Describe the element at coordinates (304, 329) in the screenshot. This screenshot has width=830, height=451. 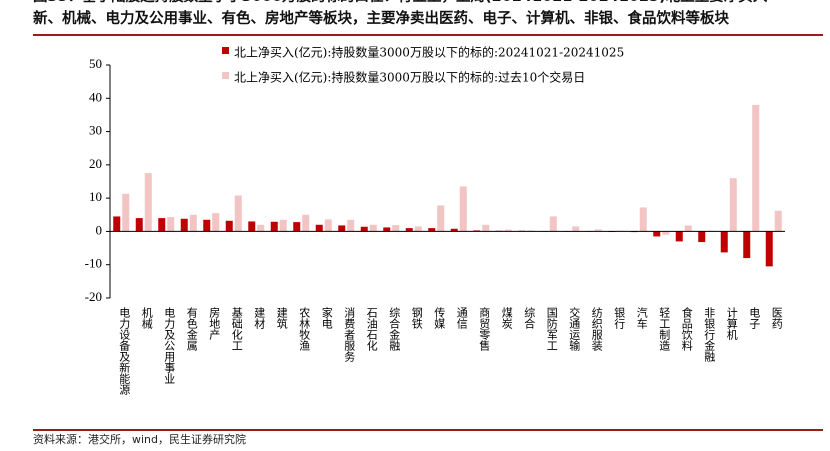
I see `x-category-label: 农林牧渔` at that location.